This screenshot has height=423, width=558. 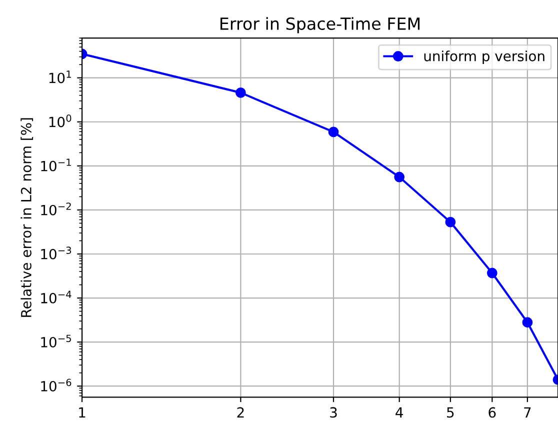 I want to click on y-tick-label: 10$^{−2}$, so click(x=56, y=209).